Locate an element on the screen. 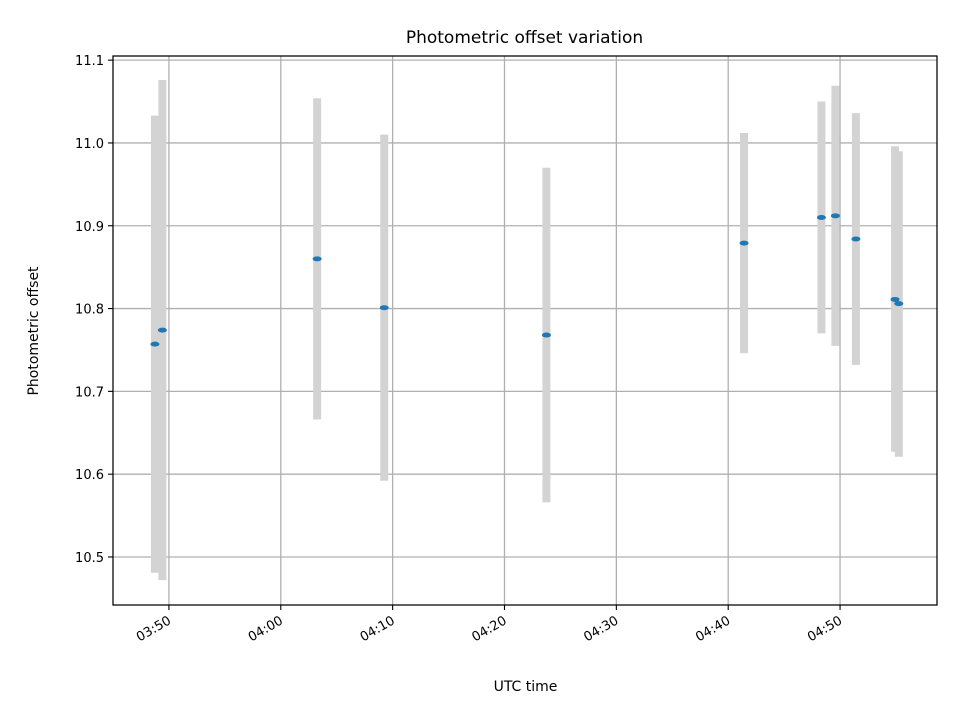 The height and width of the screenshot is (720, 960). y-axis-title: Photometric offset is located at coordinates (34, 331).